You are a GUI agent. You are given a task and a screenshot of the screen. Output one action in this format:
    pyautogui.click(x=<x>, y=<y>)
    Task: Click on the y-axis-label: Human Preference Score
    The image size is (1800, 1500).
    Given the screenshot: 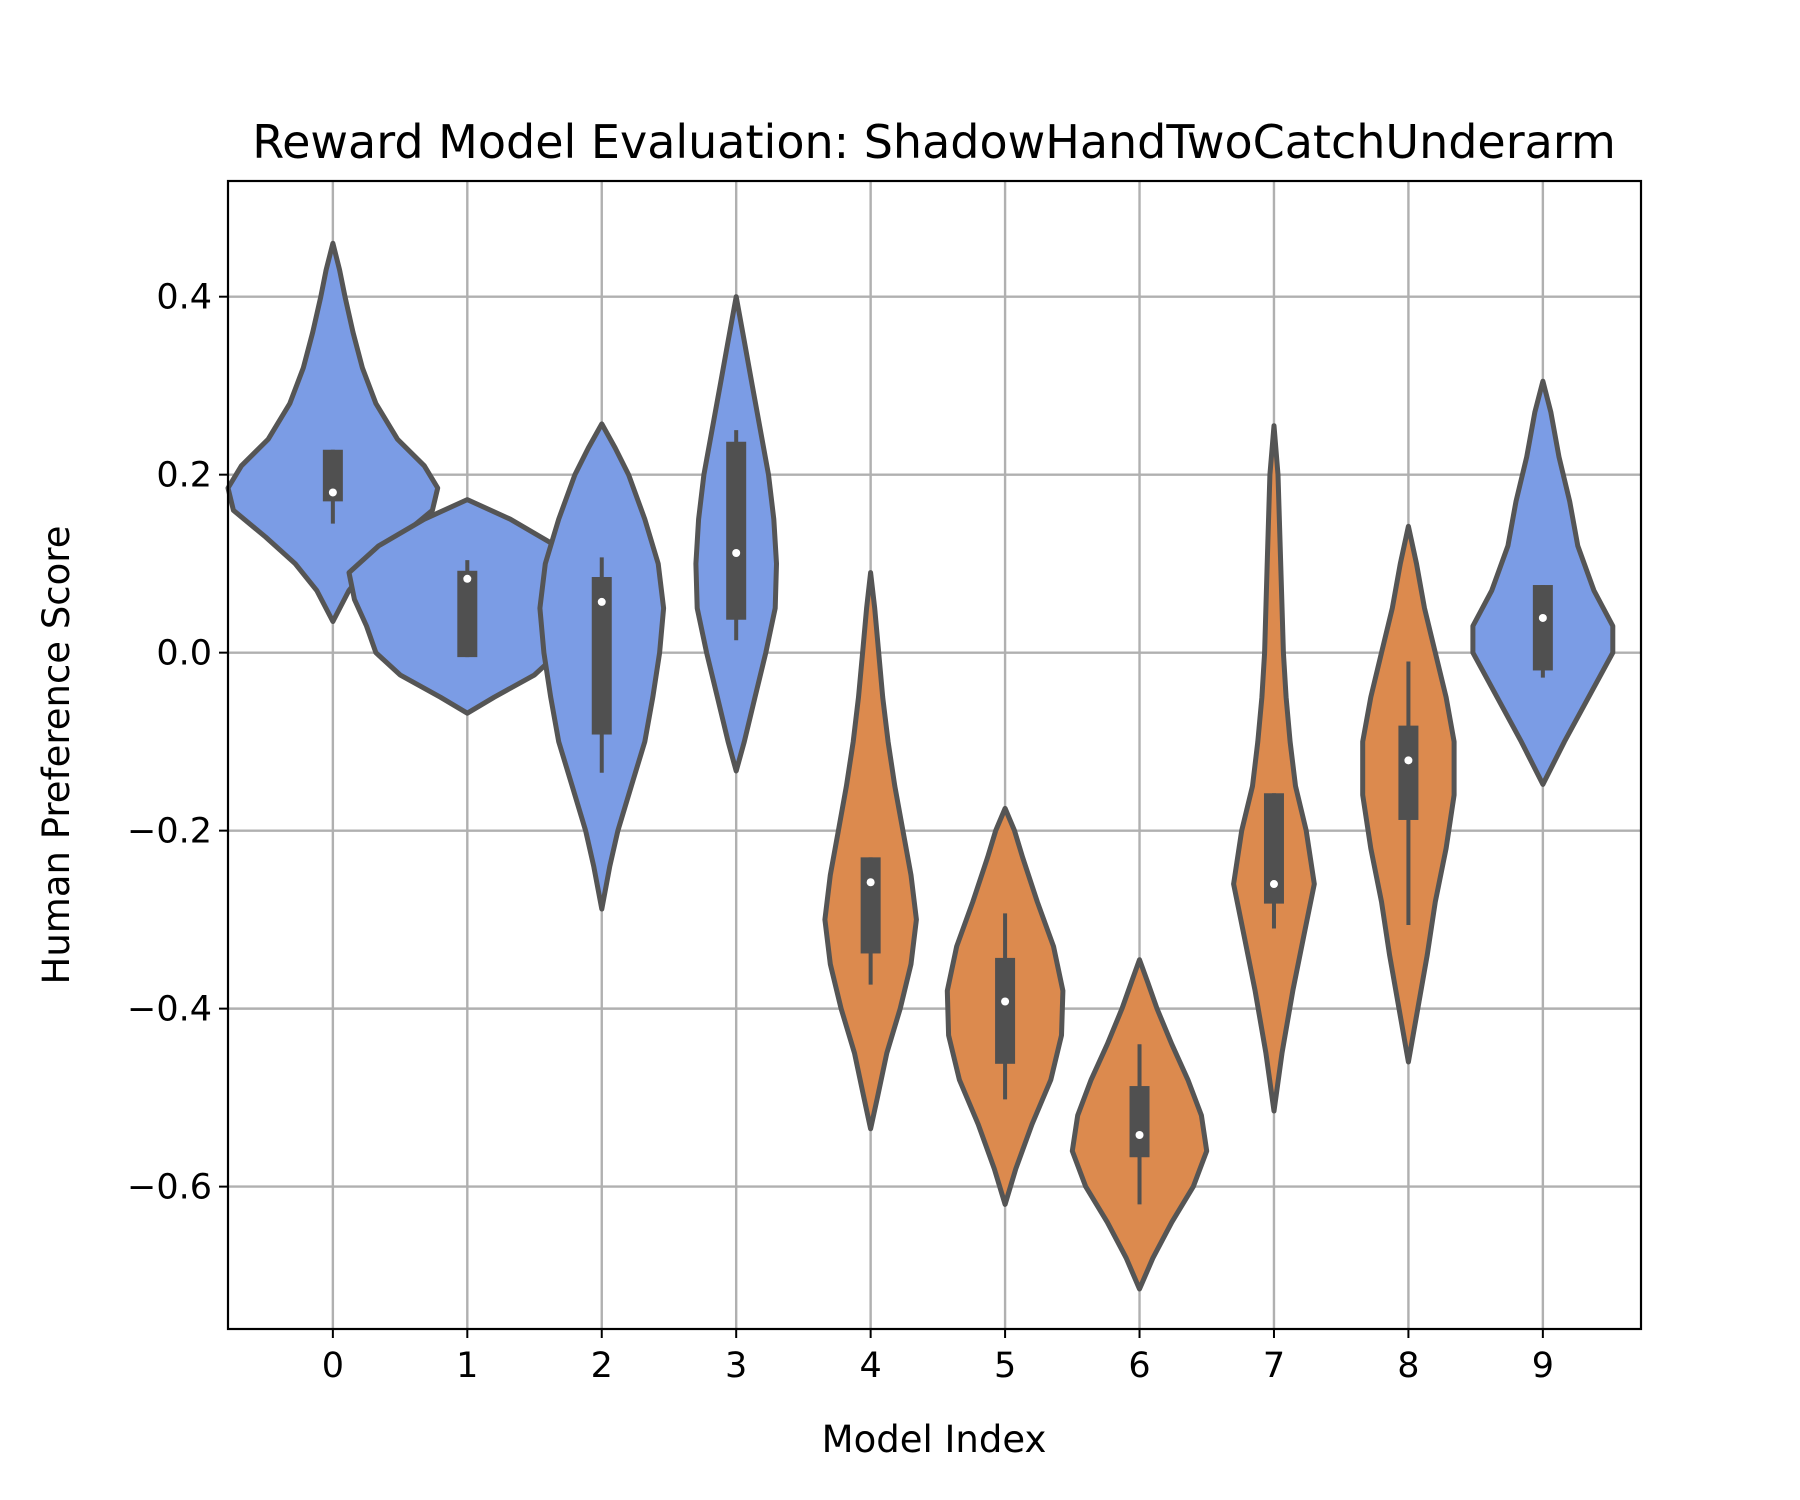 What is the action you would take?
    pyautogui.click(x=56, y=755)
    